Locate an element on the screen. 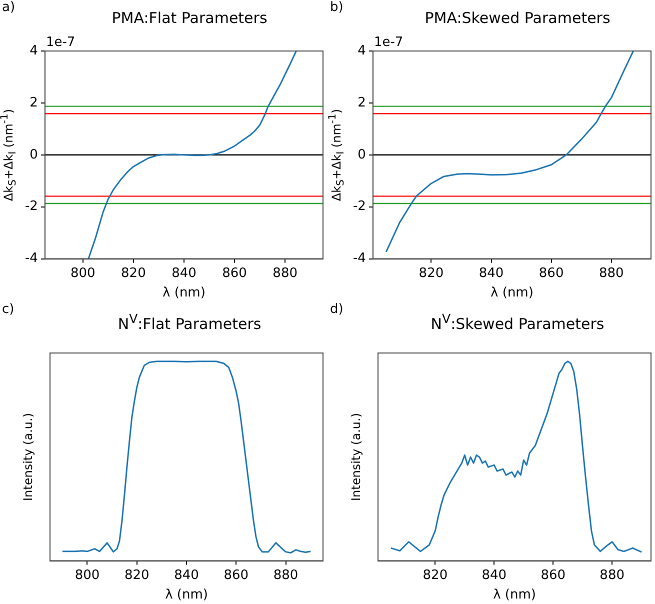  text: a) is located at coordinates (9, 7).